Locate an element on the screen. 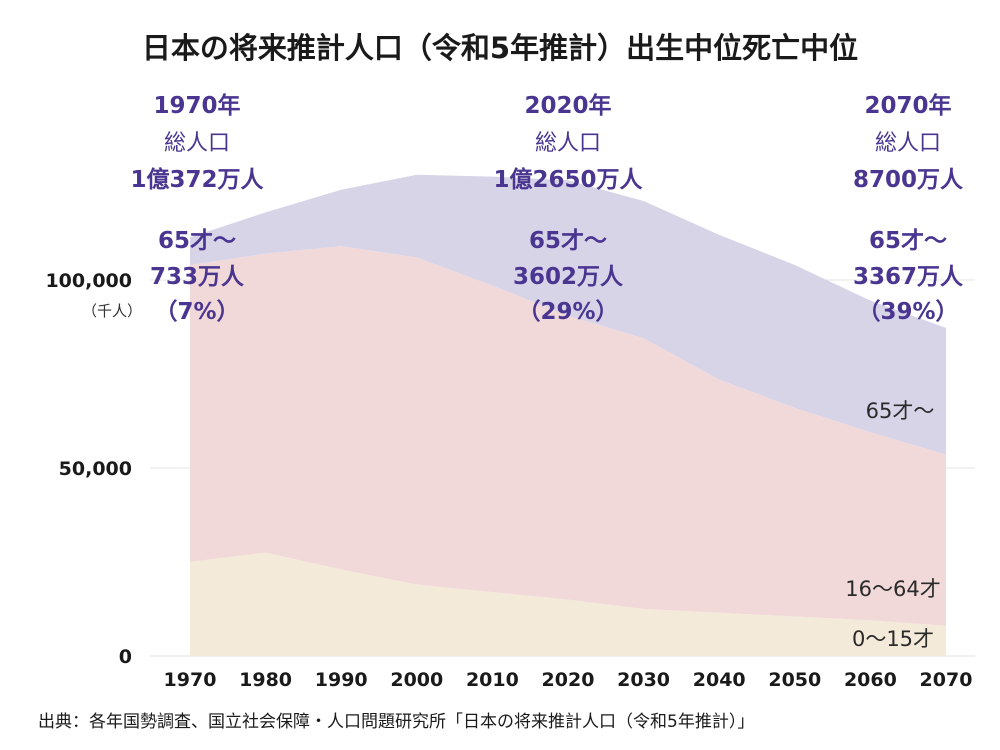  y-tick-label: 100,000 is located at coordinates (88, 281).